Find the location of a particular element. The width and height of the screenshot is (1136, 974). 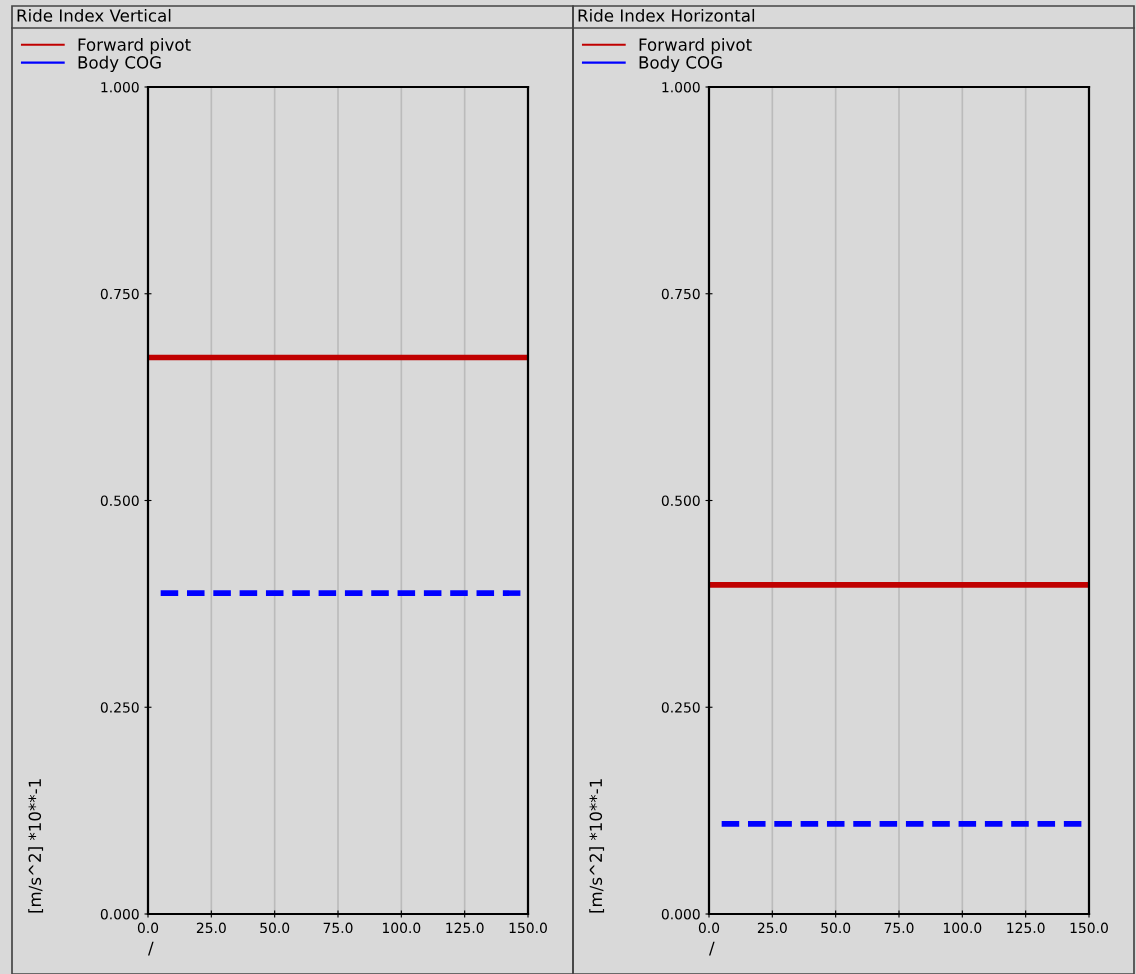

chart-title: Ride Index Vertical is located at coordinates (94, 15).